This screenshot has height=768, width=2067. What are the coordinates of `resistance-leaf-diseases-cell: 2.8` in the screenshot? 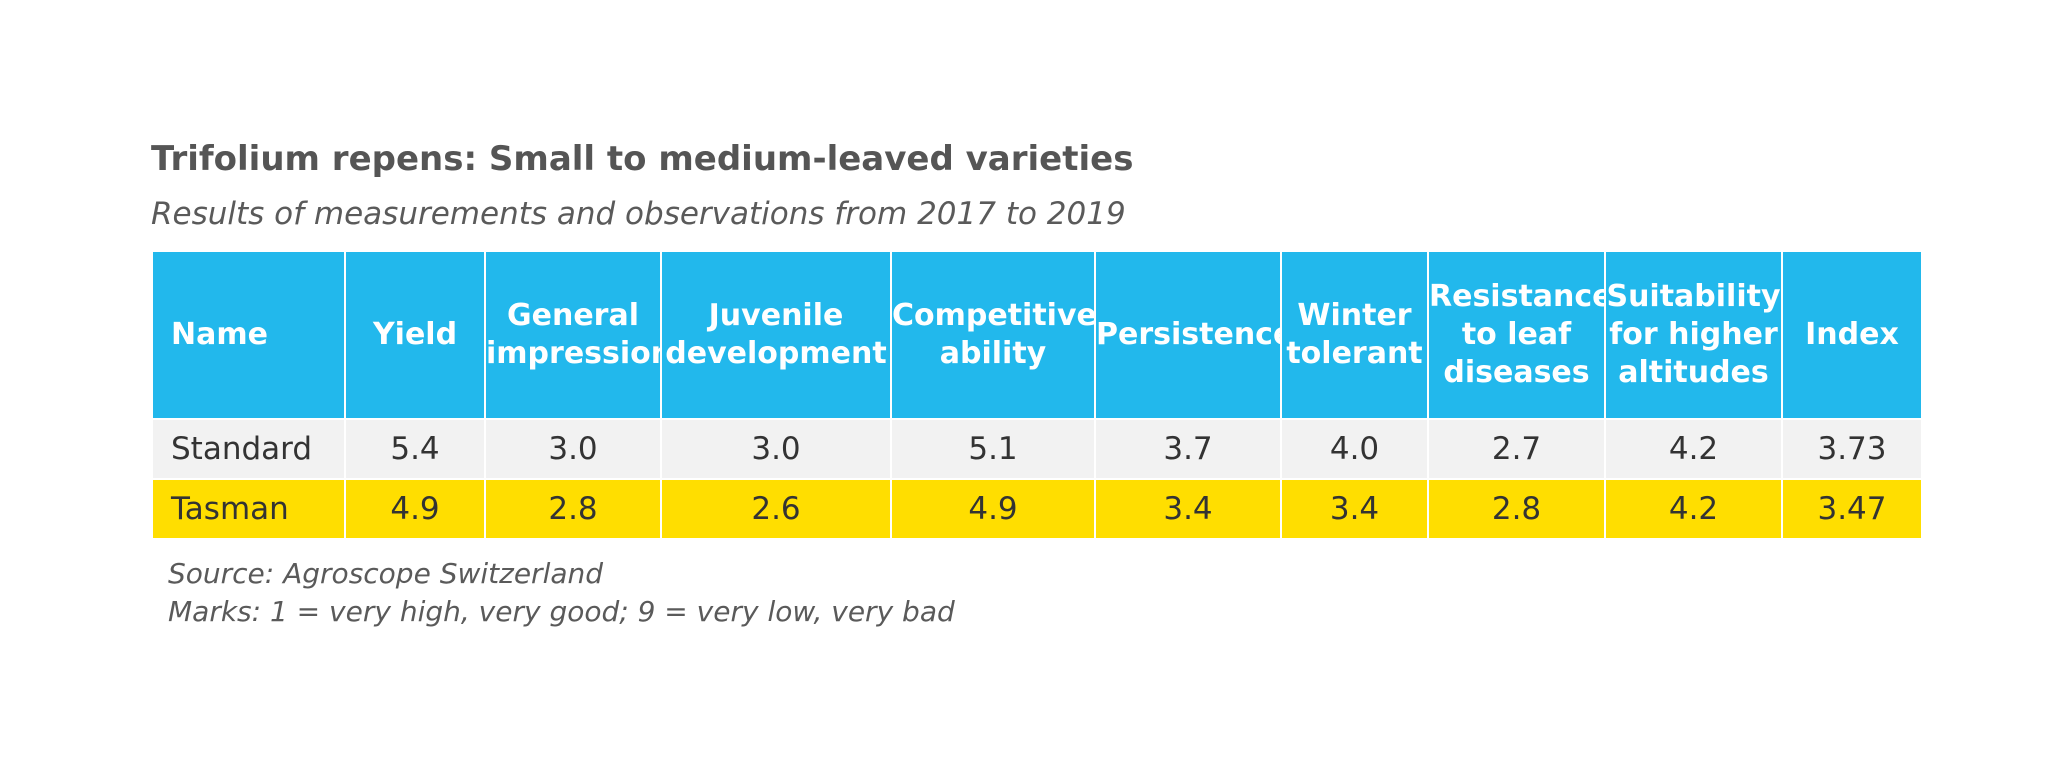 It's located at (1516, 508).